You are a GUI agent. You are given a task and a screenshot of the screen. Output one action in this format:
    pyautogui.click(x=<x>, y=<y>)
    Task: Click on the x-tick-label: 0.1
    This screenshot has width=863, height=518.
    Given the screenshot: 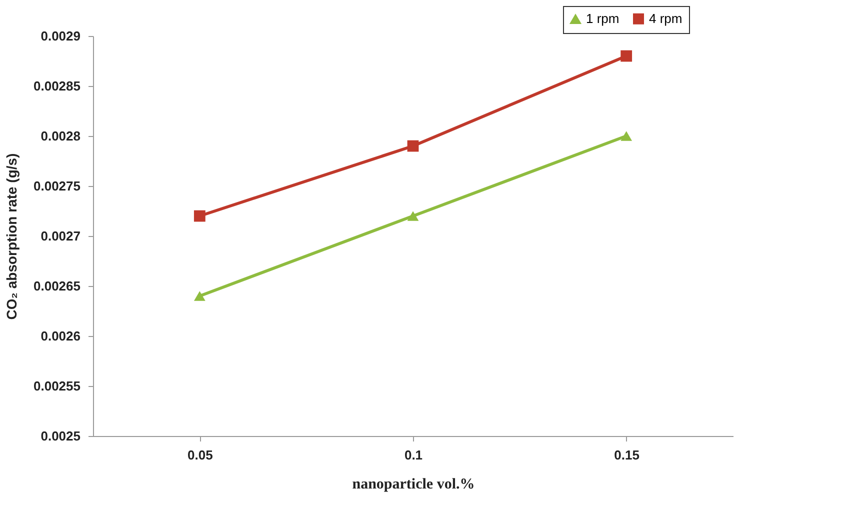 What is the action you would take?
    pyautogui.click(x=413, y=455)
    